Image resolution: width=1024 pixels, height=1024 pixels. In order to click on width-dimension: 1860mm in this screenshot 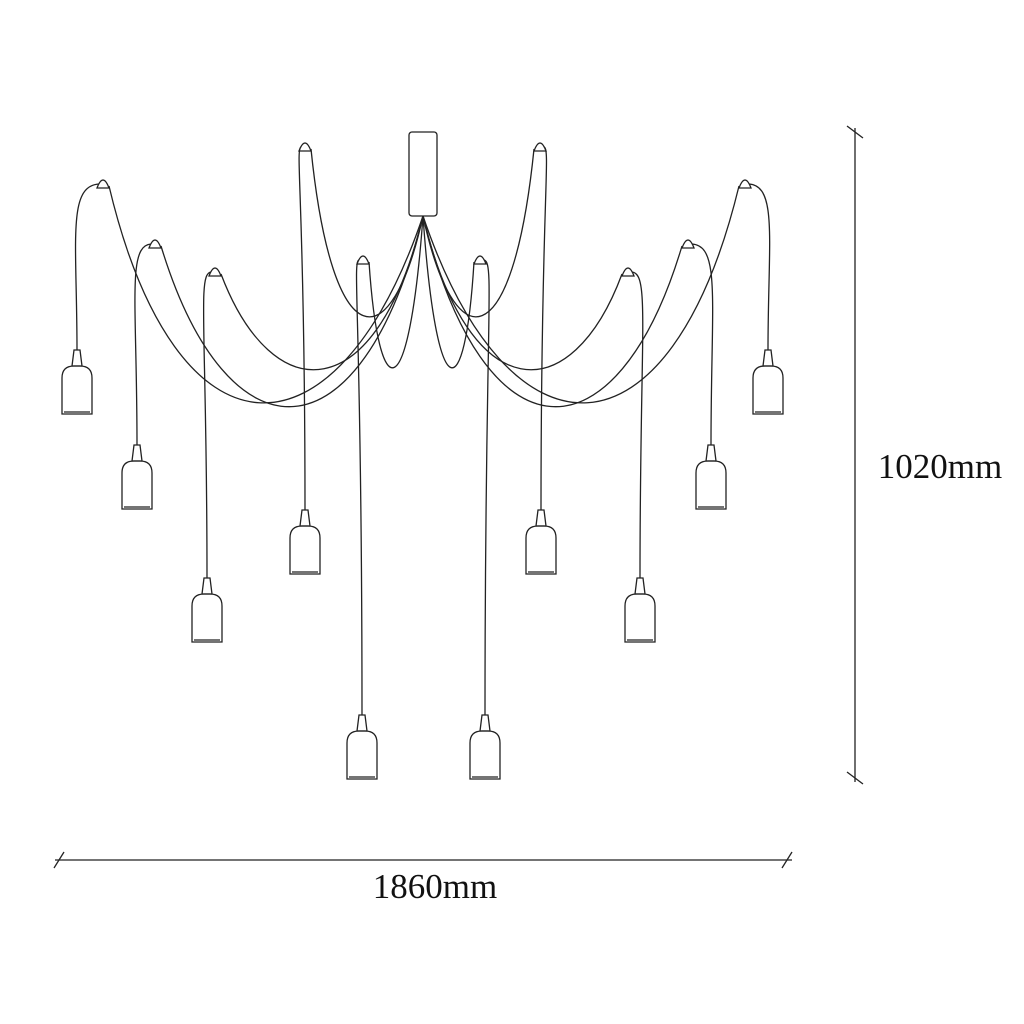, I will do `click(423, 878)`.